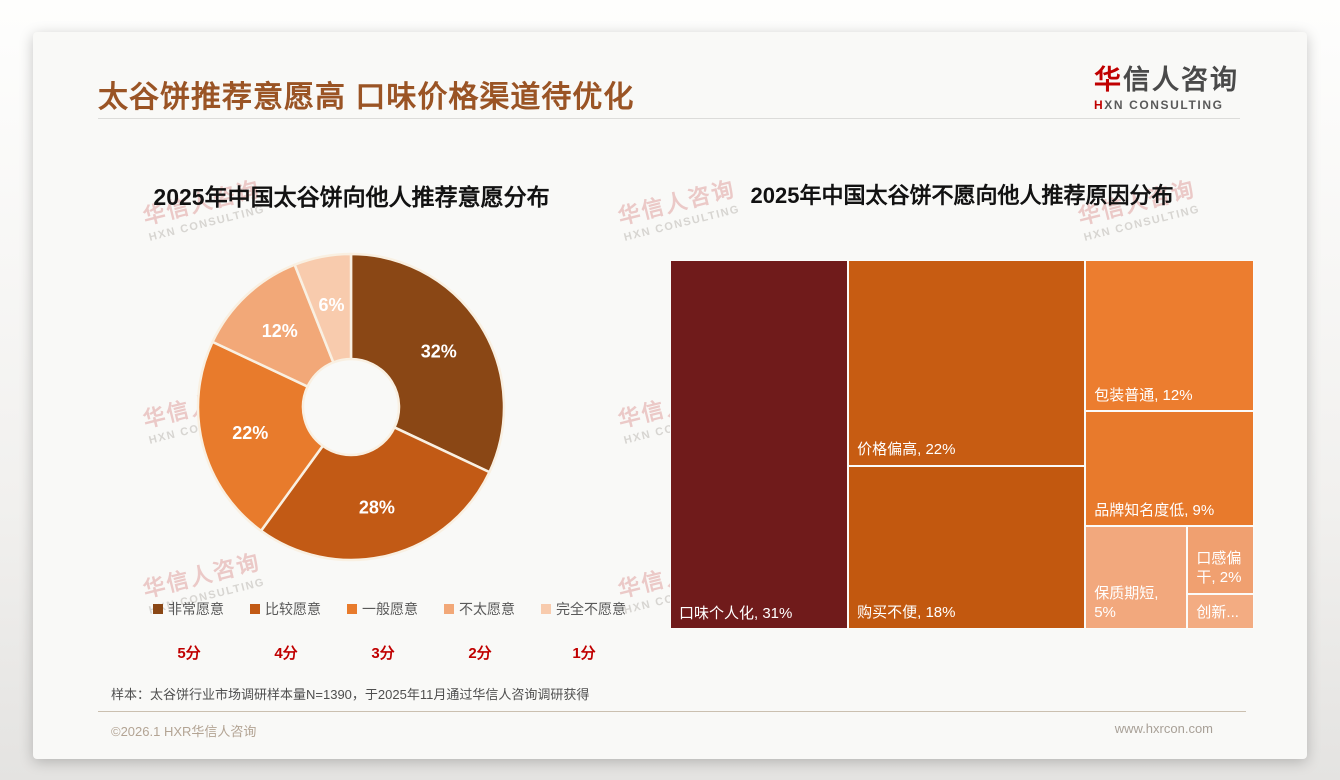  What do you see at coordinates (286, 653) in the screenshot?
I see `score-label: 4分` at bounding box center [286, 653].